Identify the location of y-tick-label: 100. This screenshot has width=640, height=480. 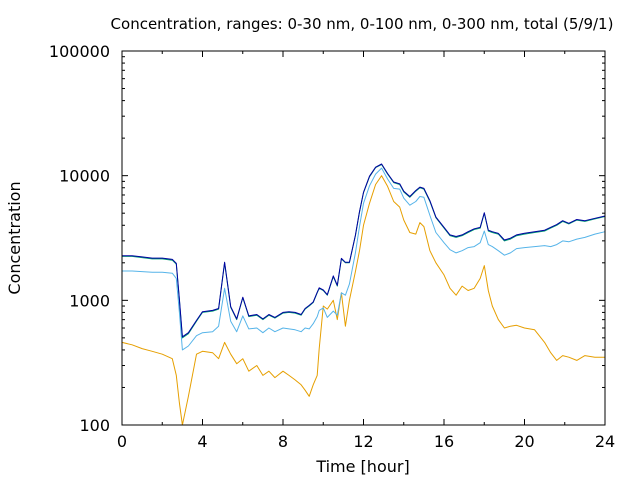
(94, 425).